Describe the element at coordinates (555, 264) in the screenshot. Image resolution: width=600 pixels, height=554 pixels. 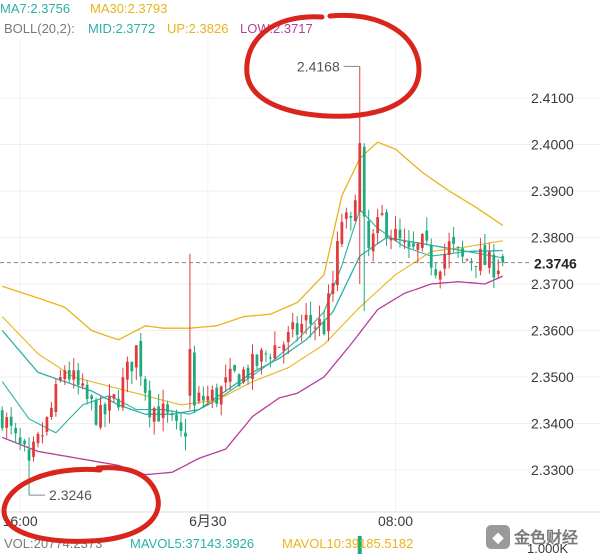
I see `last-price-label: 2.3746` at that location.